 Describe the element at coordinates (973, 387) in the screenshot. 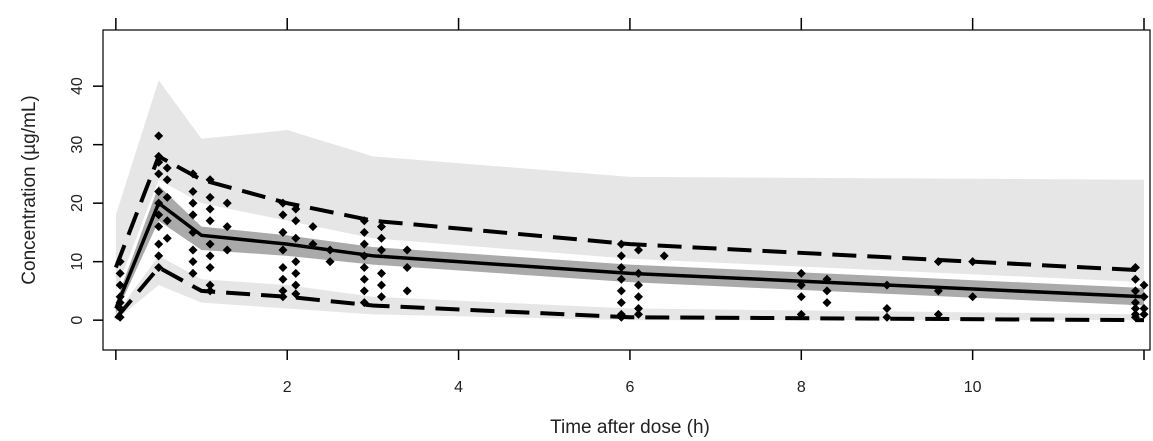

I see `x-tick-label: 10` at that location.